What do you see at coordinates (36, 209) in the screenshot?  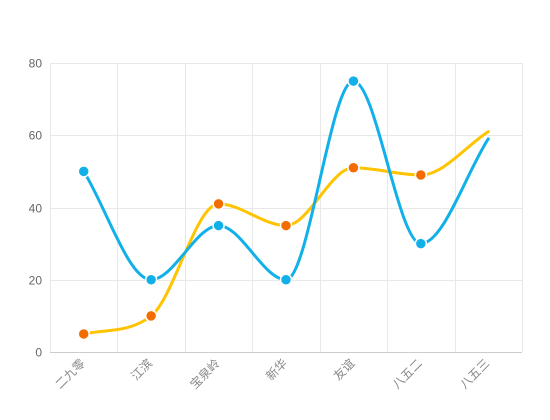 I see `y-tick-label: 40` at bounding box center [36, 209].